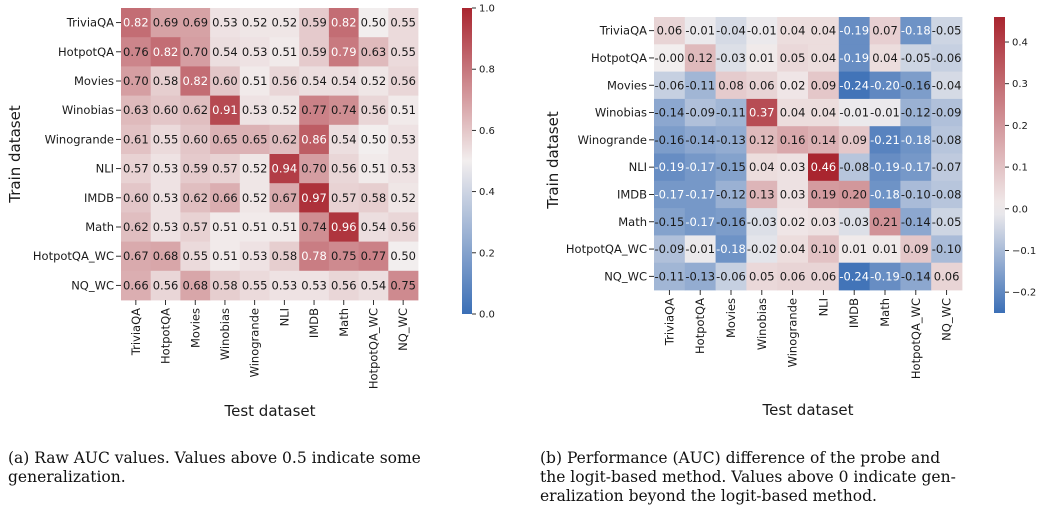 This screenshot has height=518, width=1043. Describe the element at coordinates (195, 328) in the screenshot. I see `x-tick-label-movies: Movies` at that location.